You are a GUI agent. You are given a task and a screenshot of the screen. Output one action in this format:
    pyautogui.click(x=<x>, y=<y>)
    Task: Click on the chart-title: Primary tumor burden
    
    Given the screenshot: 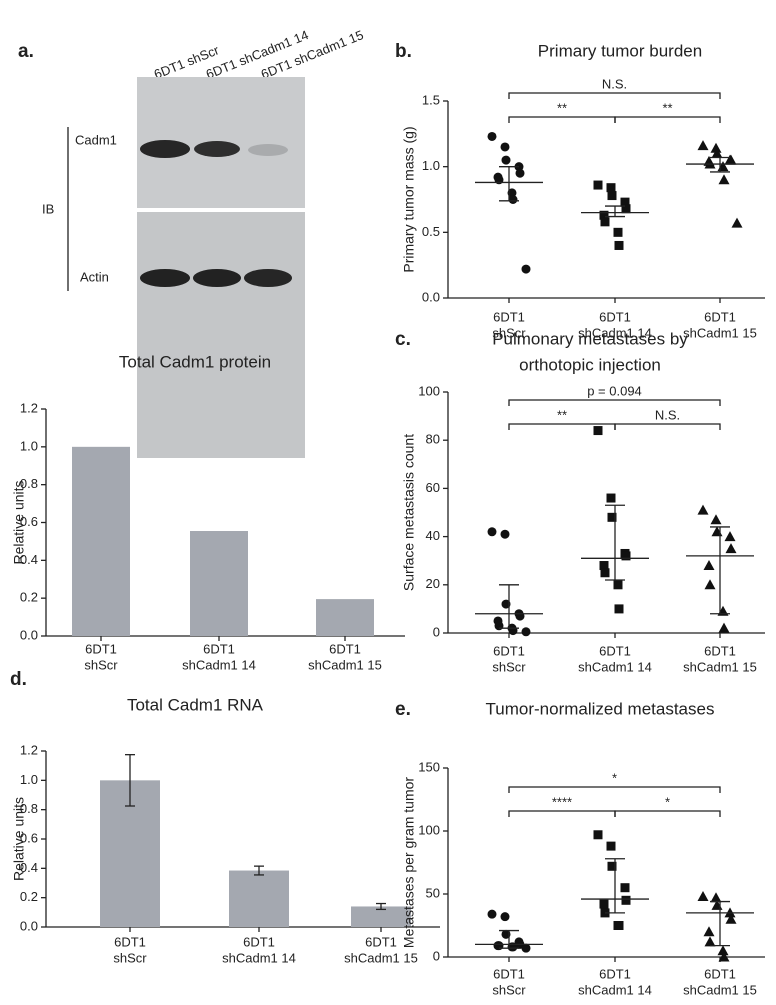 What is the action you would take?
    pyautogui.click(x=620, y=50)
    